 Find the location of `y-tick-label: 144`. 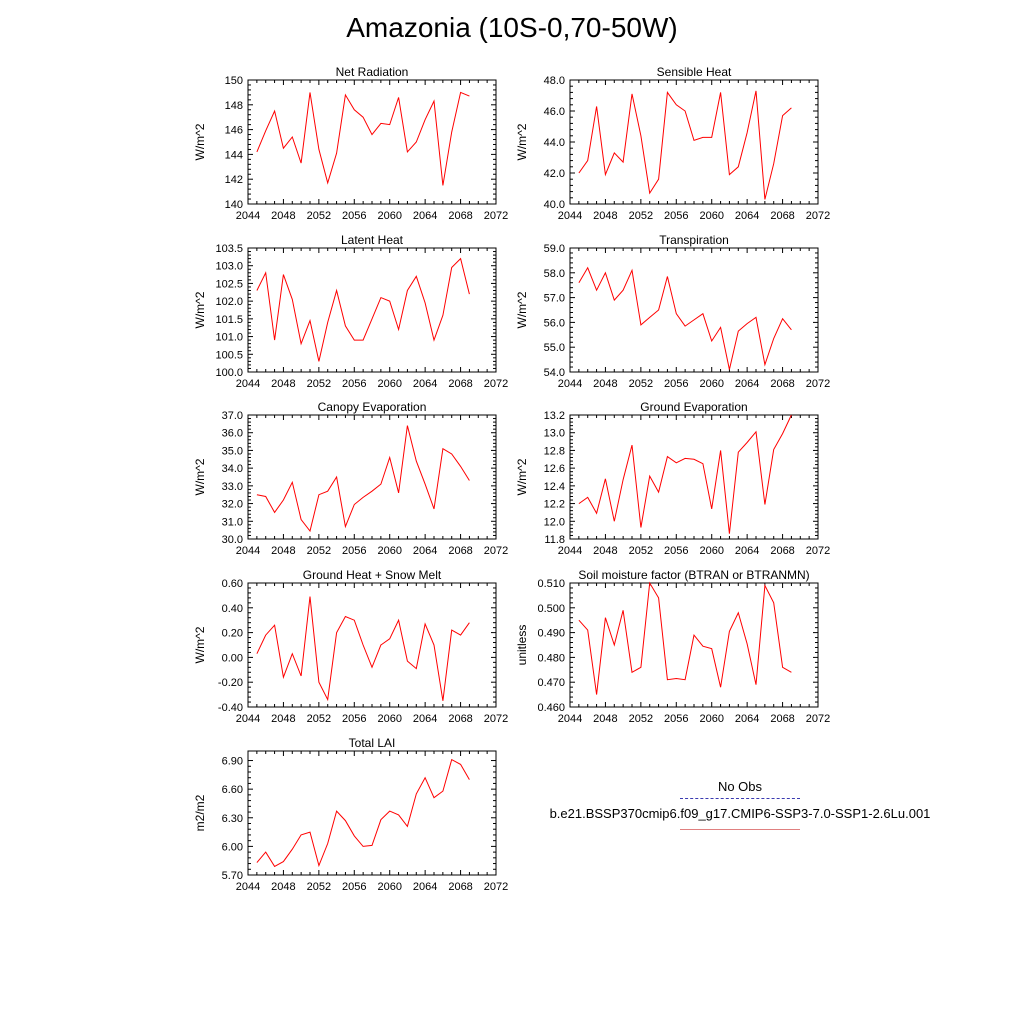

y-tick-label: 144 is located at coordinates (234, 155).